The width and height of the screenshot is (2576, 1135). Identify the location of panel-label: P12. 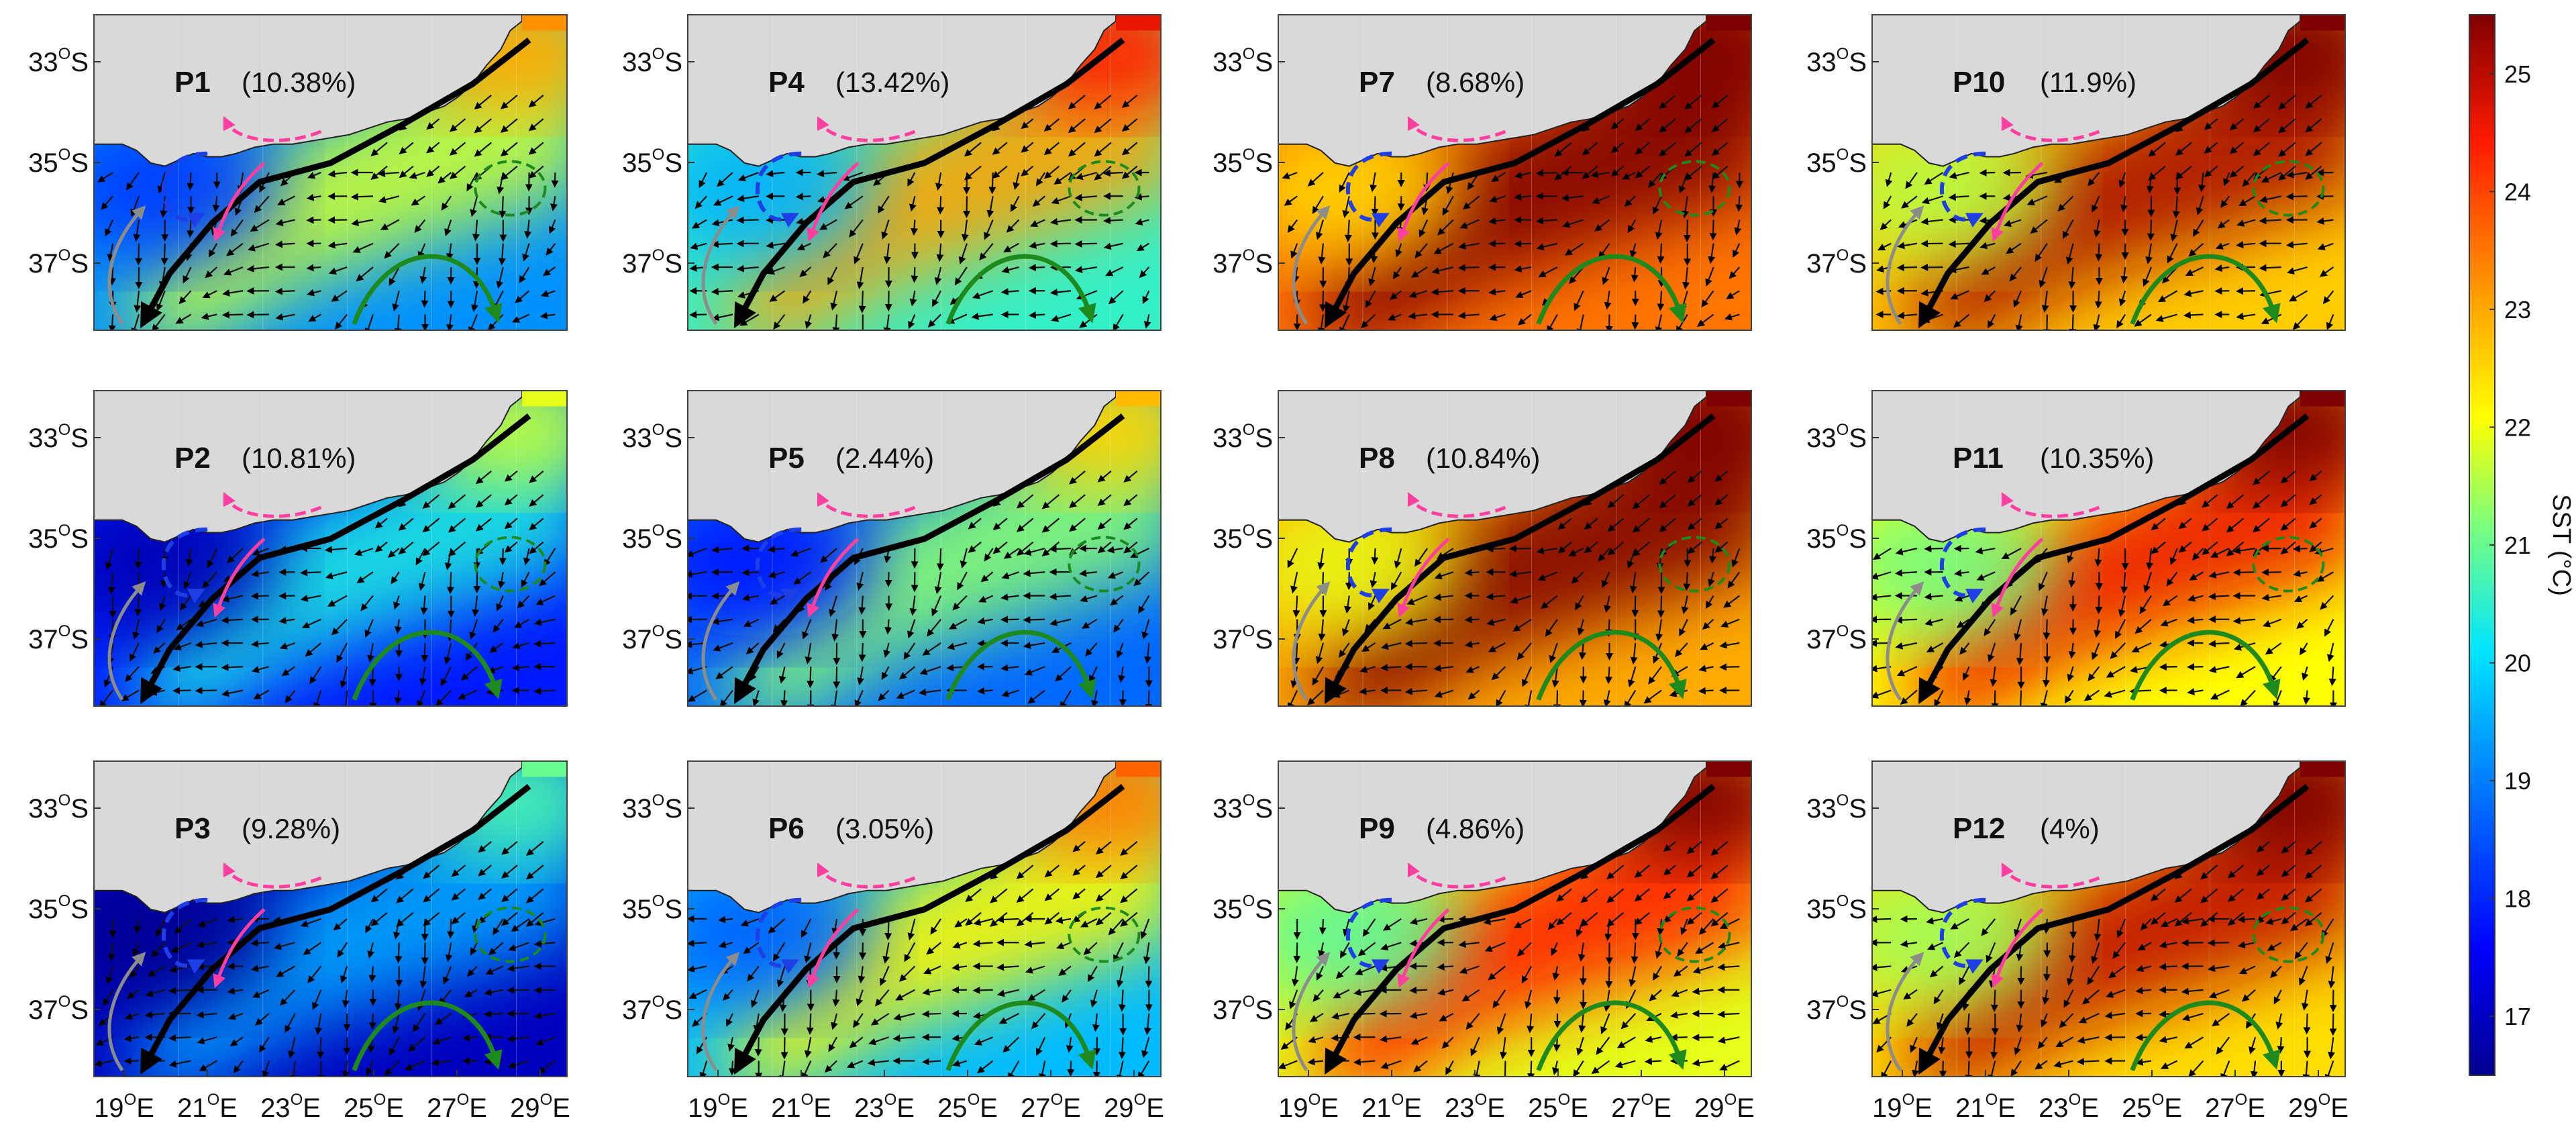
(1979, 828).